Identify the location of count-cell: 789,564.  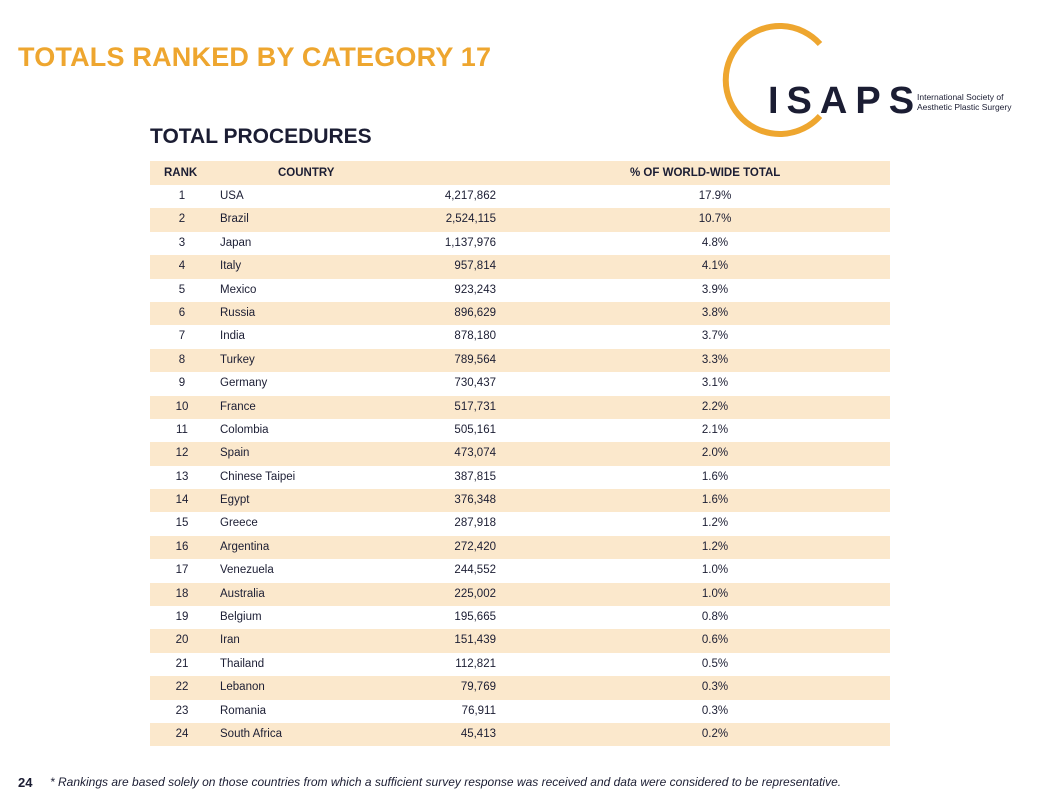
(475, 359).